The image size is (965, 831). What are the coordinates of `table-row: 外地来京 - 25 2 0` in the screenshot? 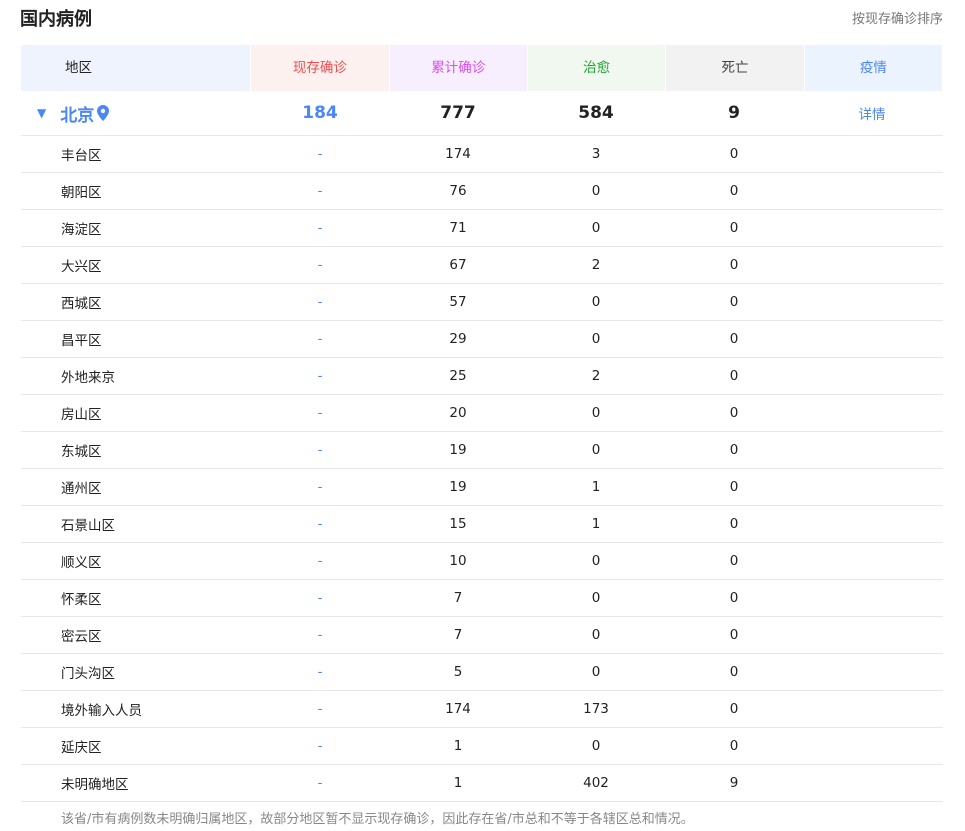 It's located at (482, 376).